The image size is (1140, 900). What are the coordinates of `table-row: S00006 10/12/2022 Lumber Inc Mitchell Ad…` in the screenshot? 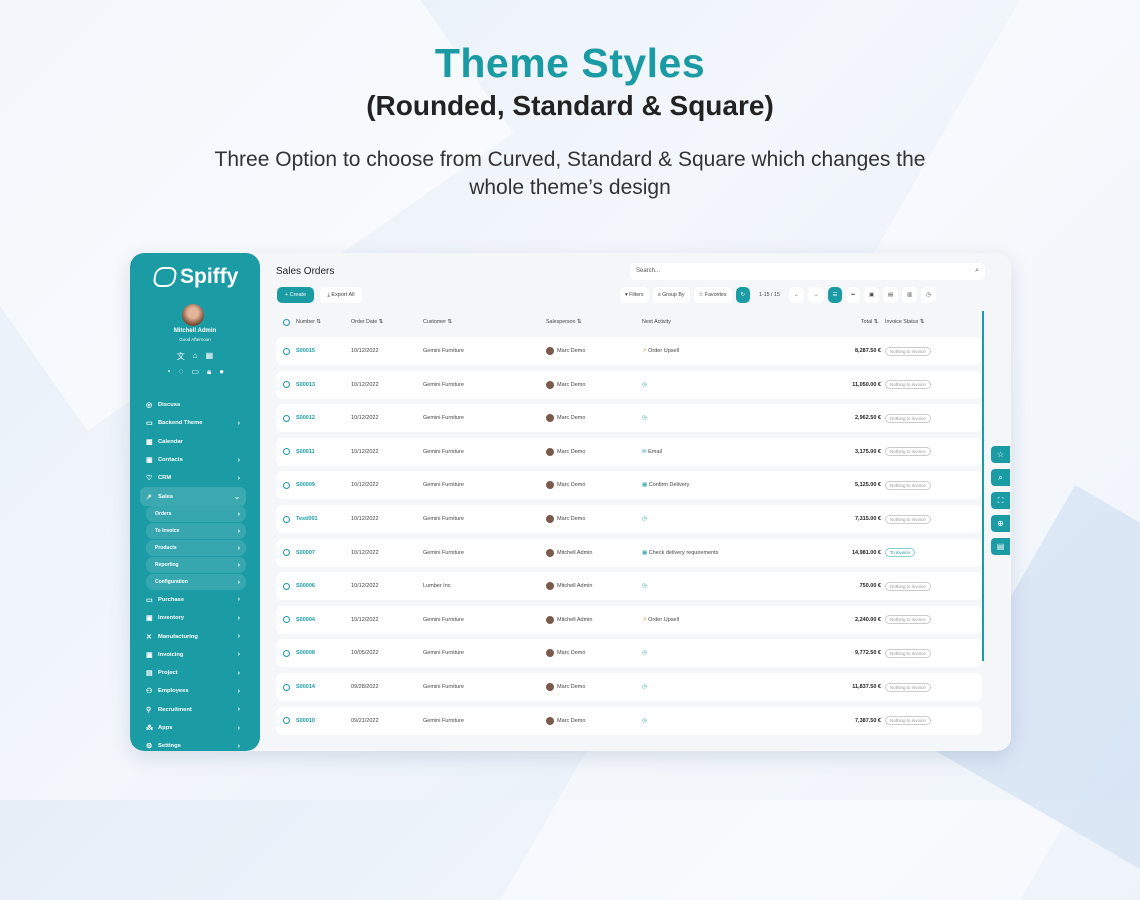 It's located at (629, 586).